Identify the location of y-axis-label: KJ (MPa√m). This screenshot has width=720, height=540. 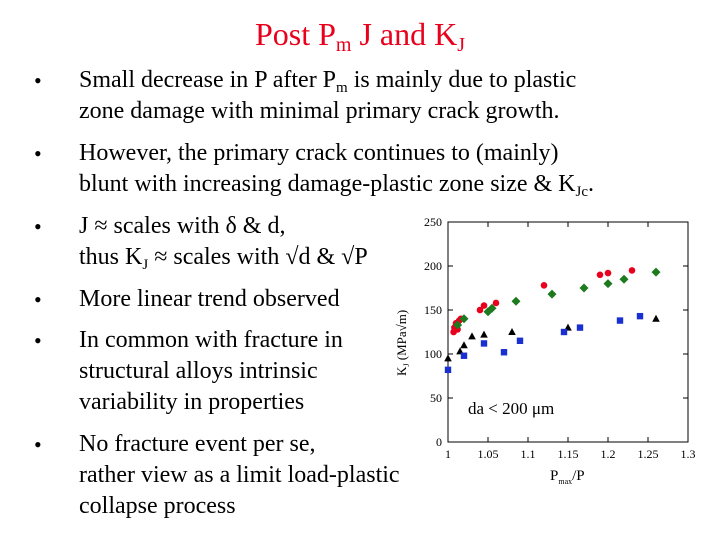
(402, 343).